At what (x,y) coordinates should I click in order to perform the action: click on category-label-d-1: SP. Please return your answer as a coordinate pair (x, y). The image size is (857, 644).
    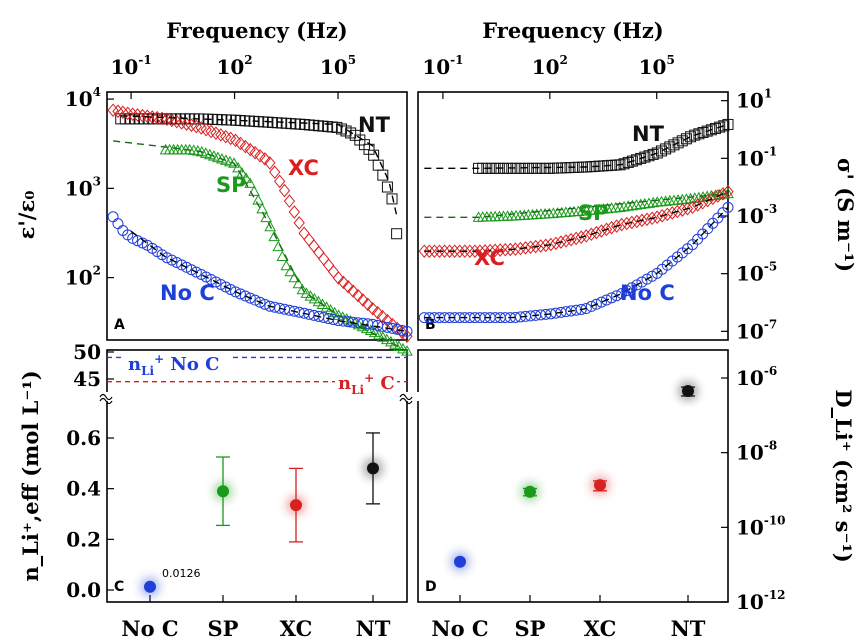
    Looking at the image, I should click on (530, 628).